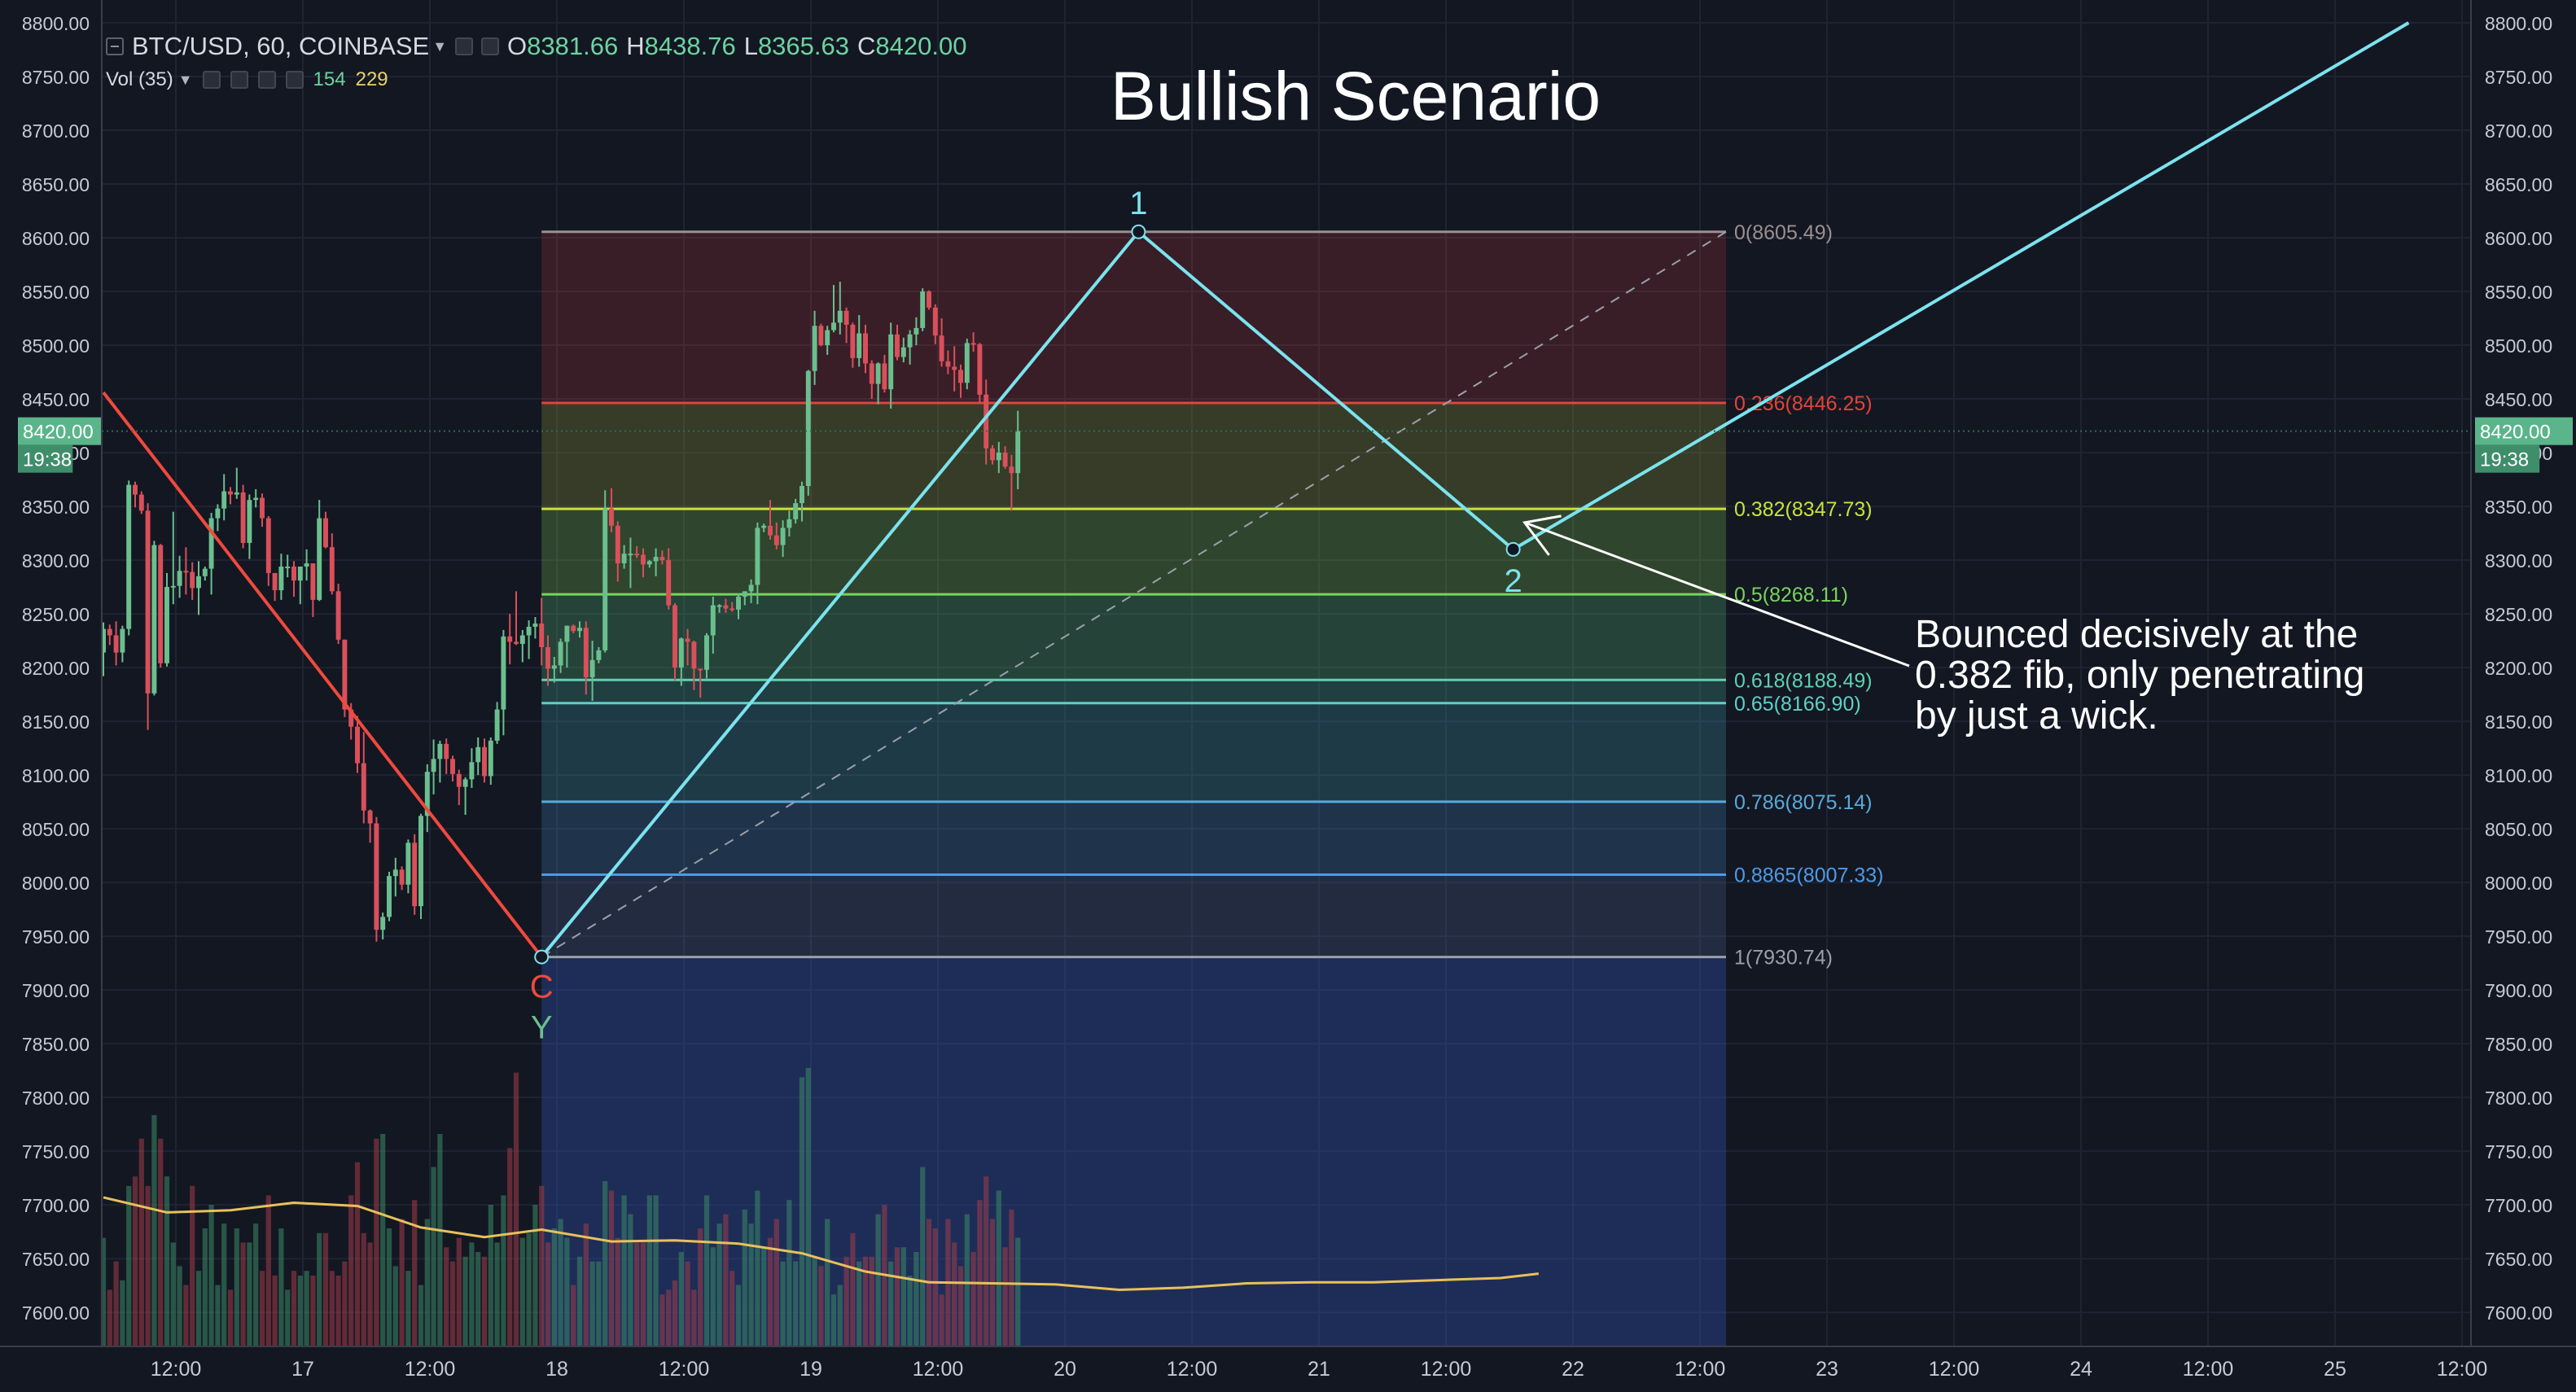 Image resolution: width=2576 pixels, height=1392 pixels. What do you see at coordinates (139, 79) in the screenshot?
I see `volume-label: Vol (35)` at bounding box center [139, 79].